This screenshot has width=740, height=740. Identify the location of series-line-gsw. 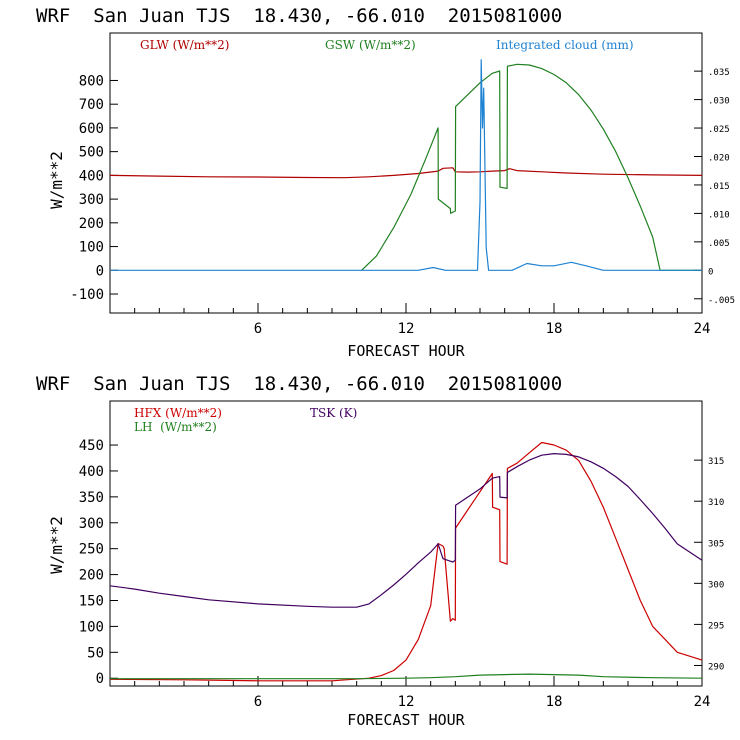
(531, 167).